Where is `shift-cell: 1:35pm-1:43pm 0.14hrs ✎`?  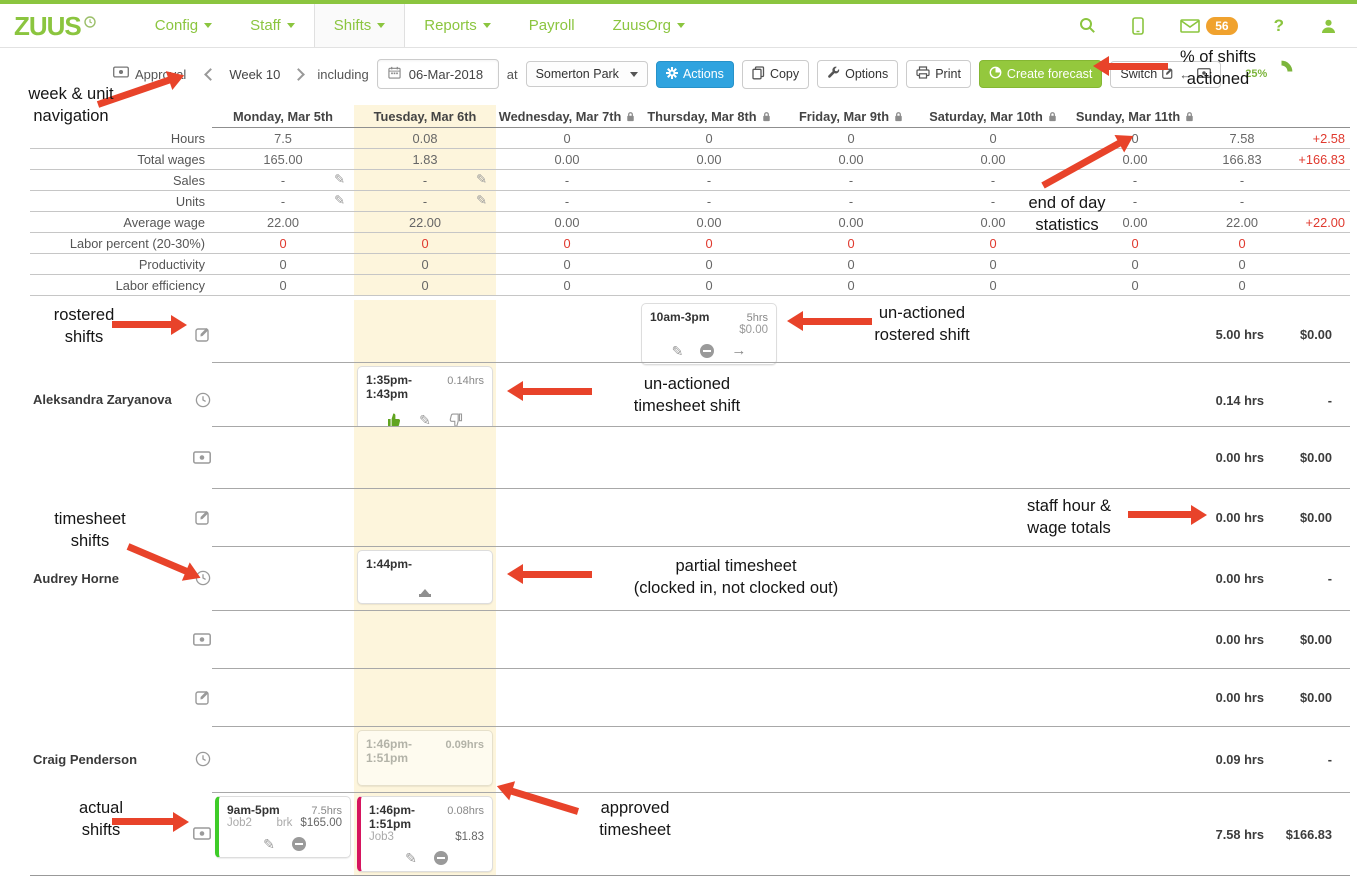
shift-cell: 1:35pm-1:43pm 0.14hrs ✎ is located at coordinates (425, 399).